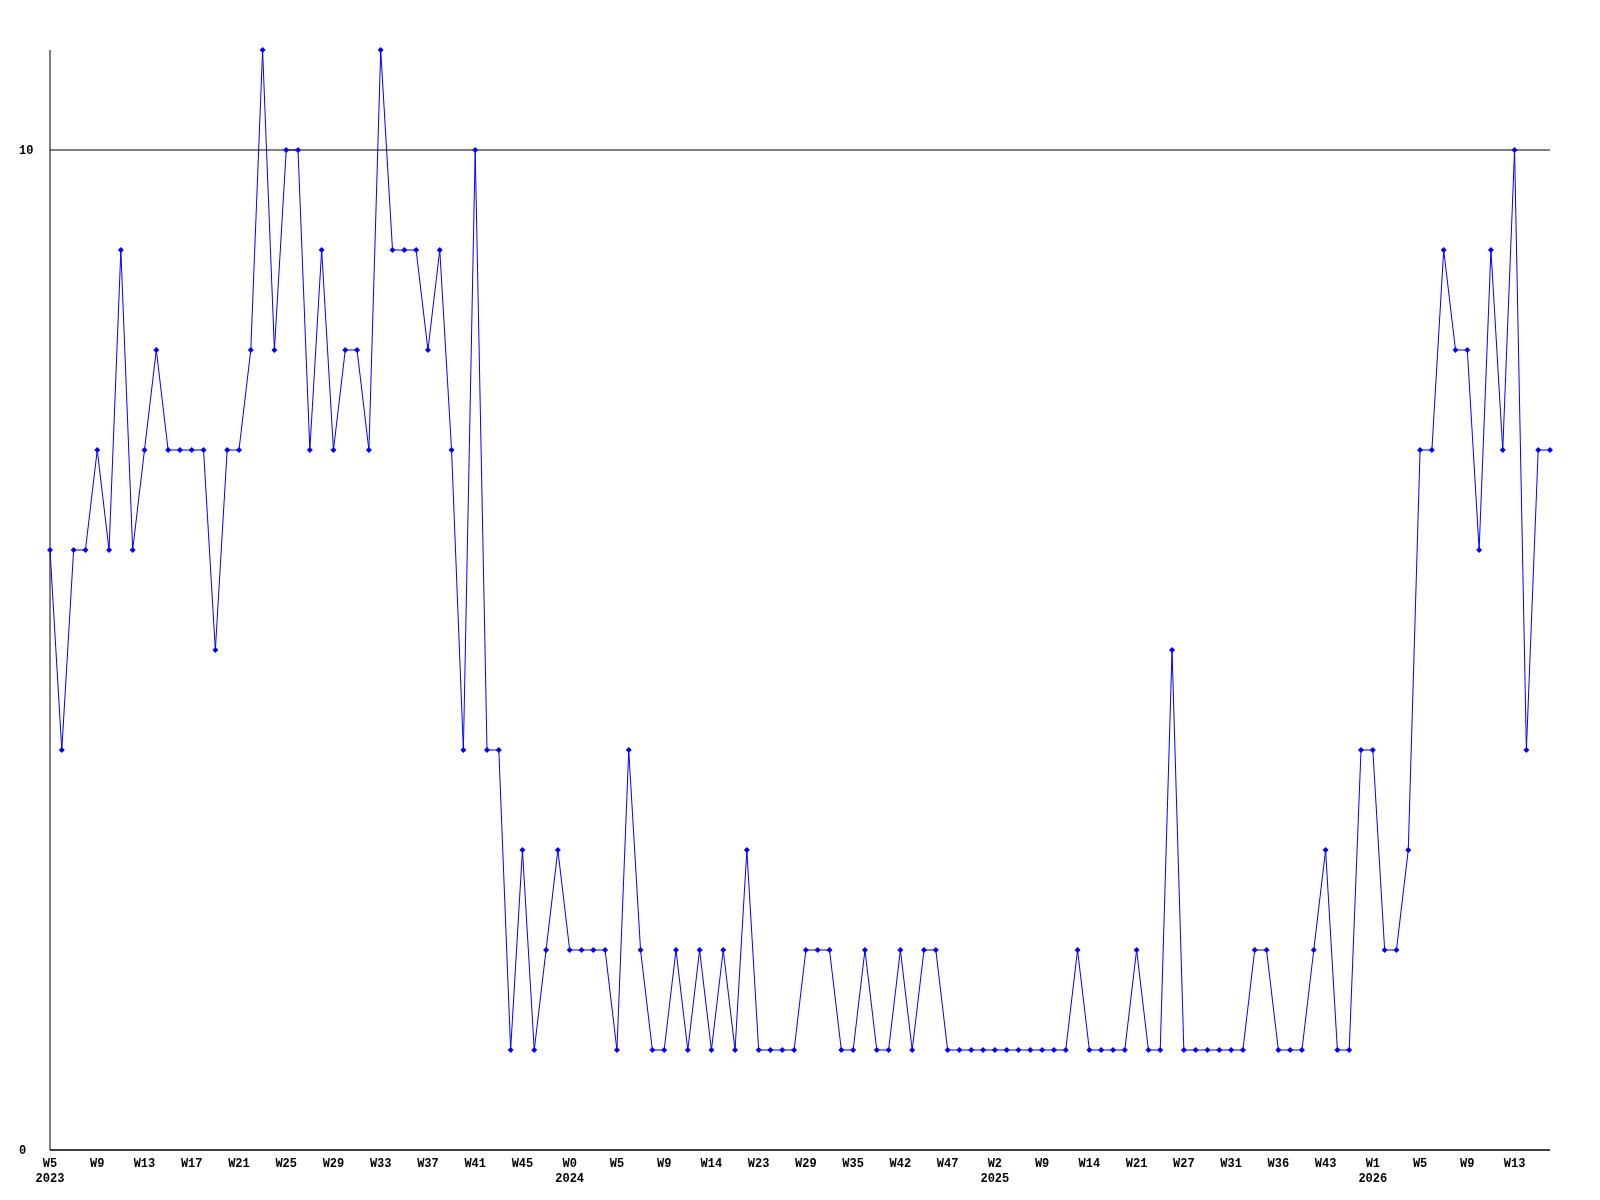 The image size is (1600, 1200). Describe the element at coordinates (23, 1151) in the screenshot. I see `y-tick-label: 0` at that location.